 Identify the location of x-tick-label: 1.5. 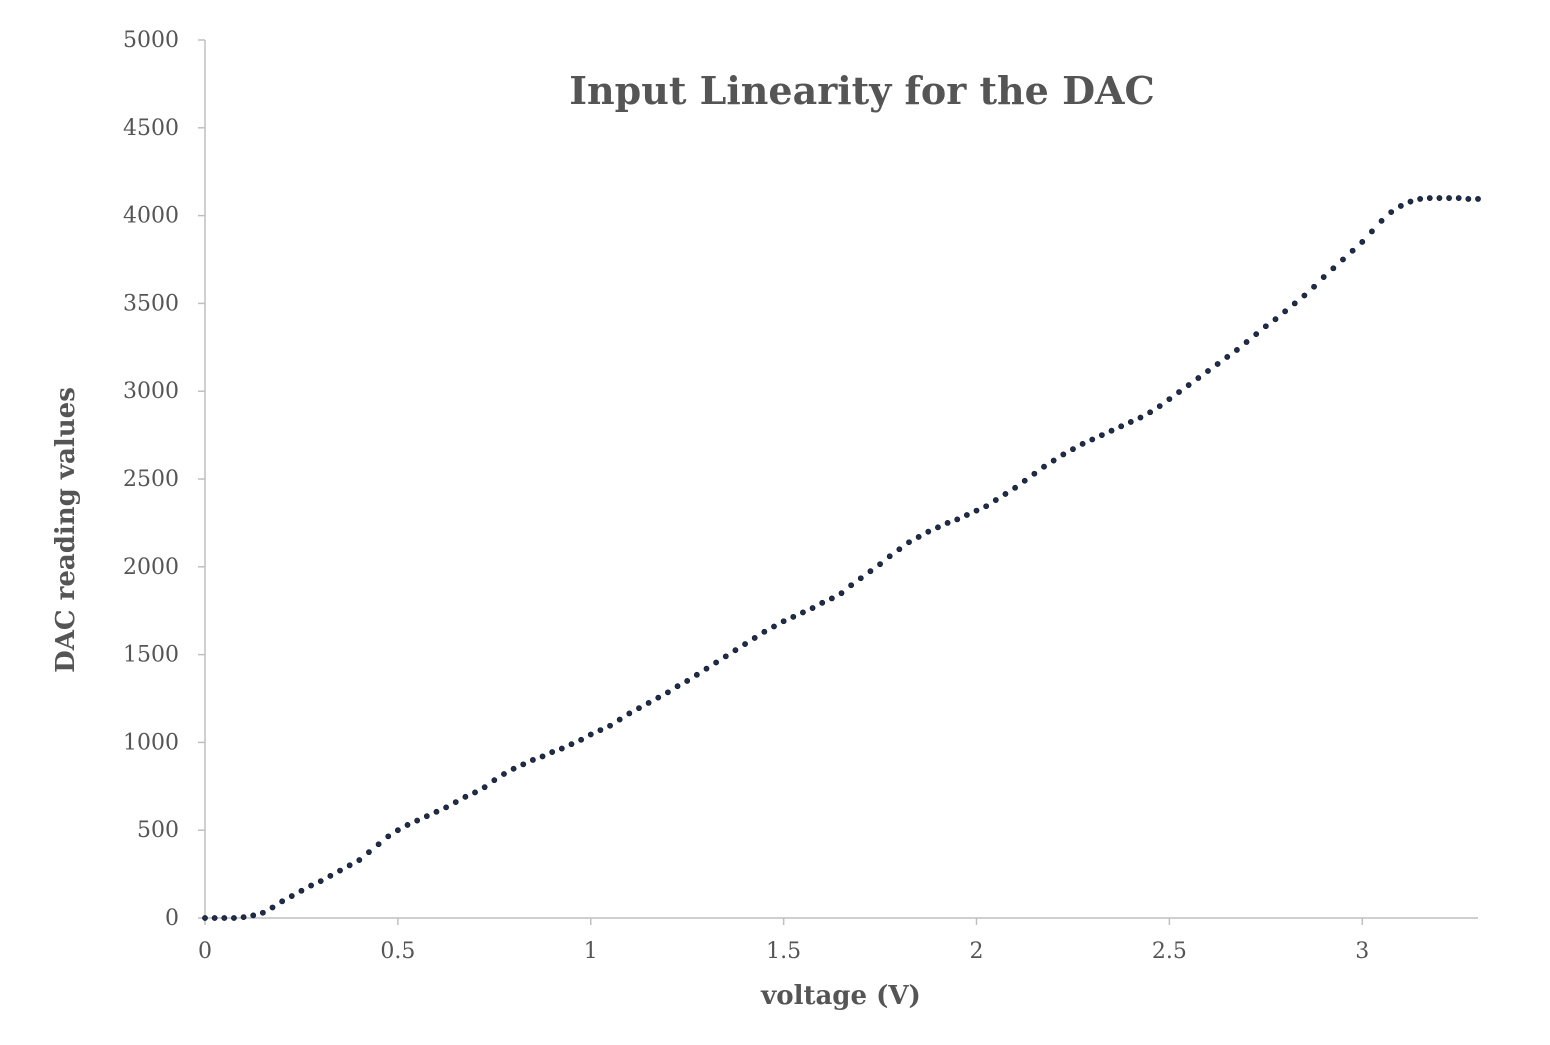
(783, 951).